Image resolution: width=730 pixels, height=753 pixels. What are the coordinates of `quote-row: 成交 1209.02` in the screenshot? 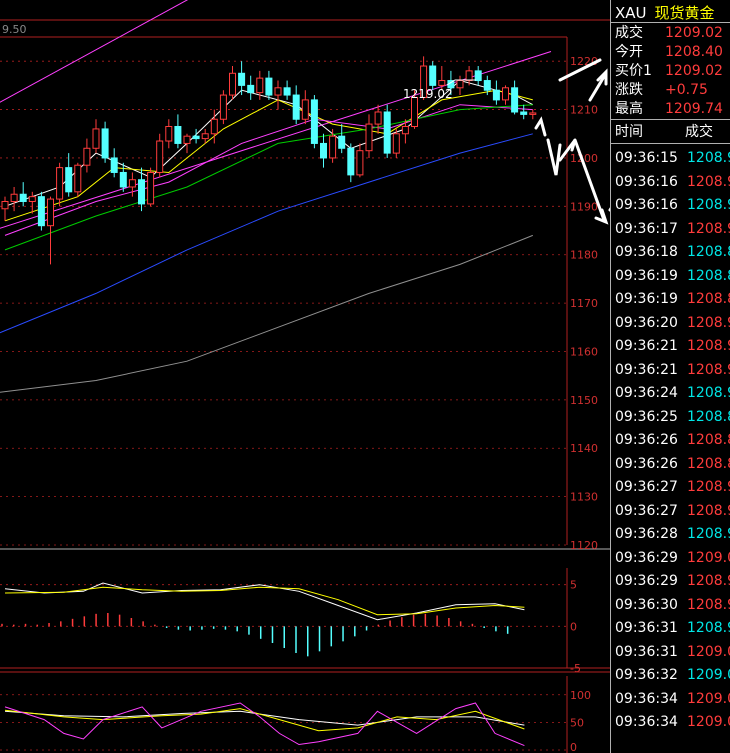 It's located at (669, 33).